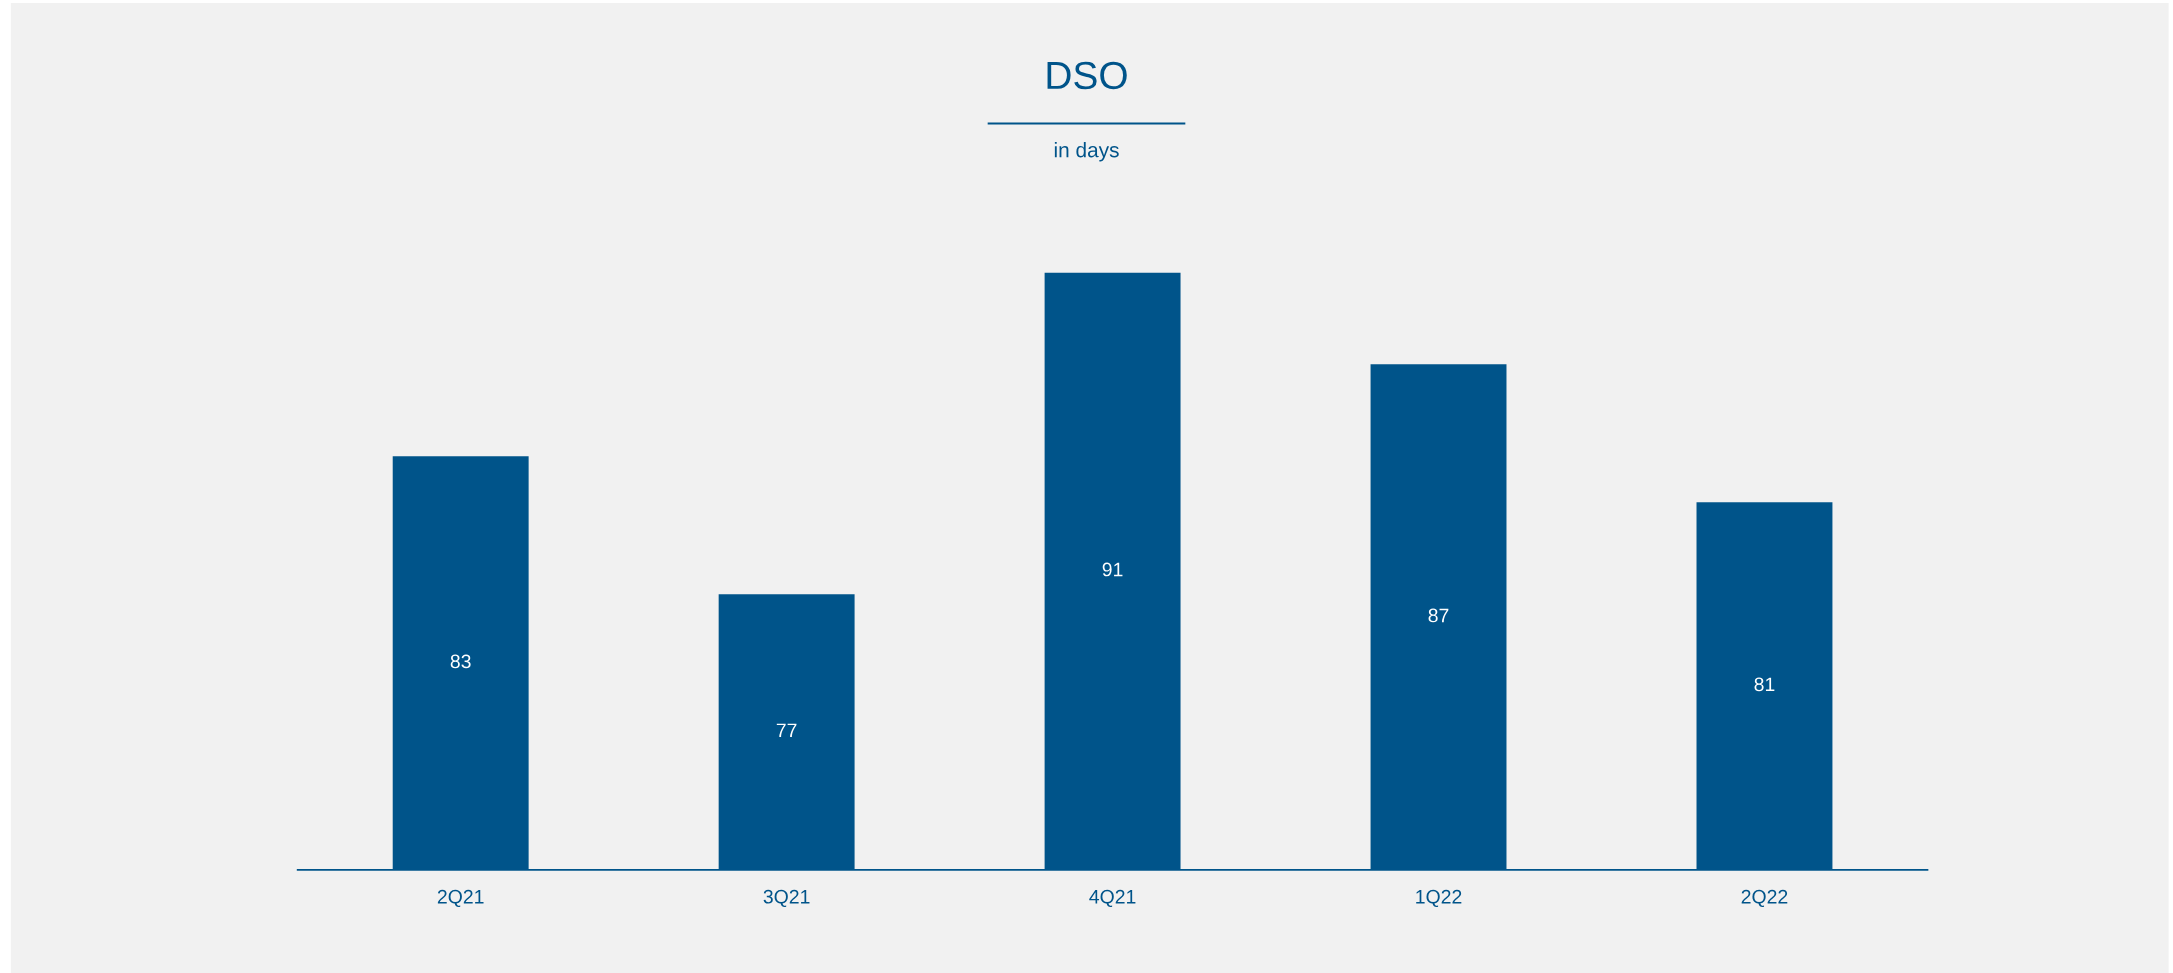 The image size is (2173, 973). I want to click on data-label: 83, so click(460, 661).